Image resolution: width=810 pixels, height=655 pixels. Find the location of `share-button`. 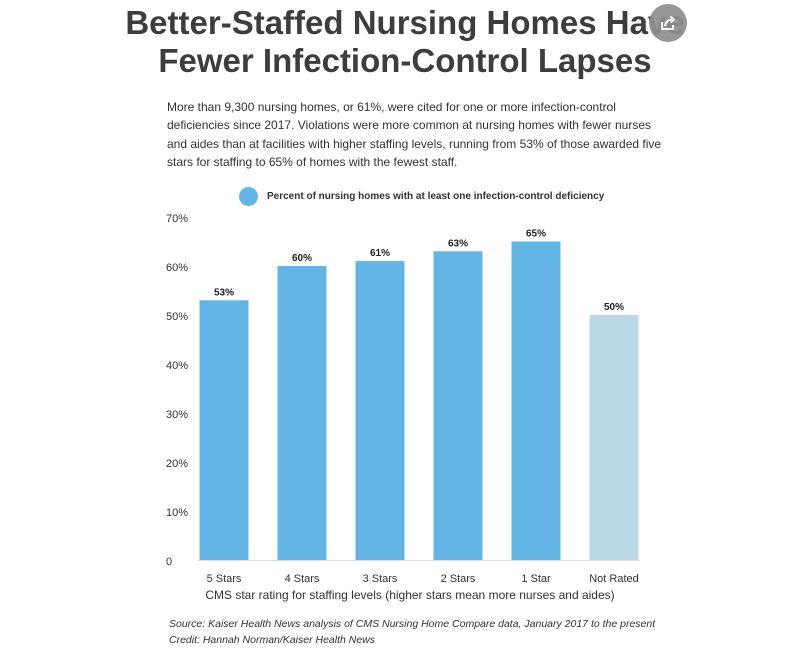

share-button is located at coordinates (668, 23).